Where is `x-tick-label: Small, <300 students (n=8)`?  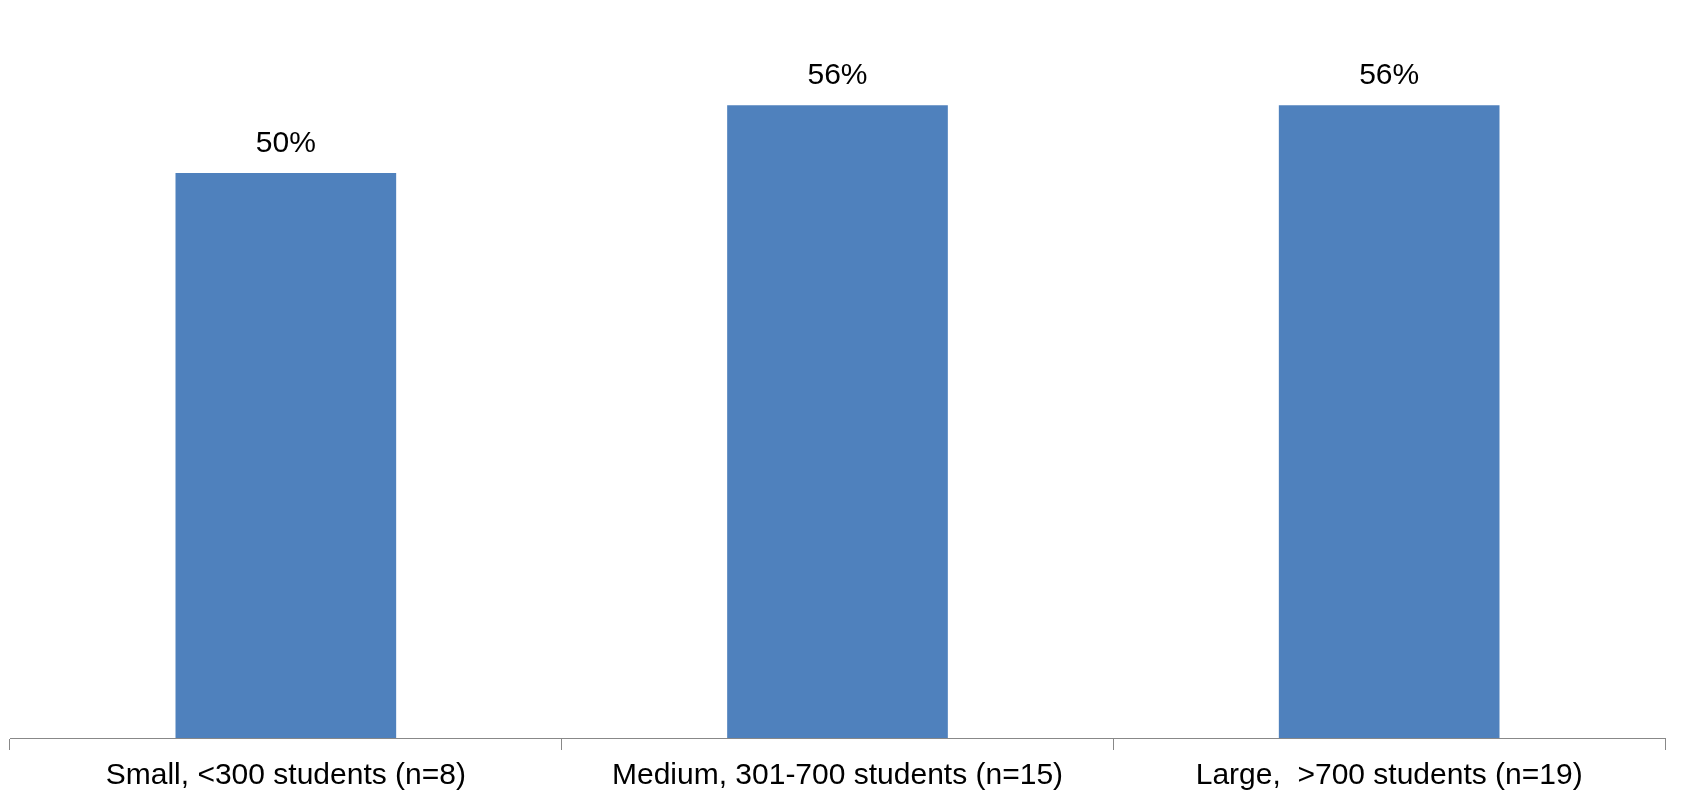
x-tick-label: Small, <300 students (n=8) is located at coordinates (285, 774).